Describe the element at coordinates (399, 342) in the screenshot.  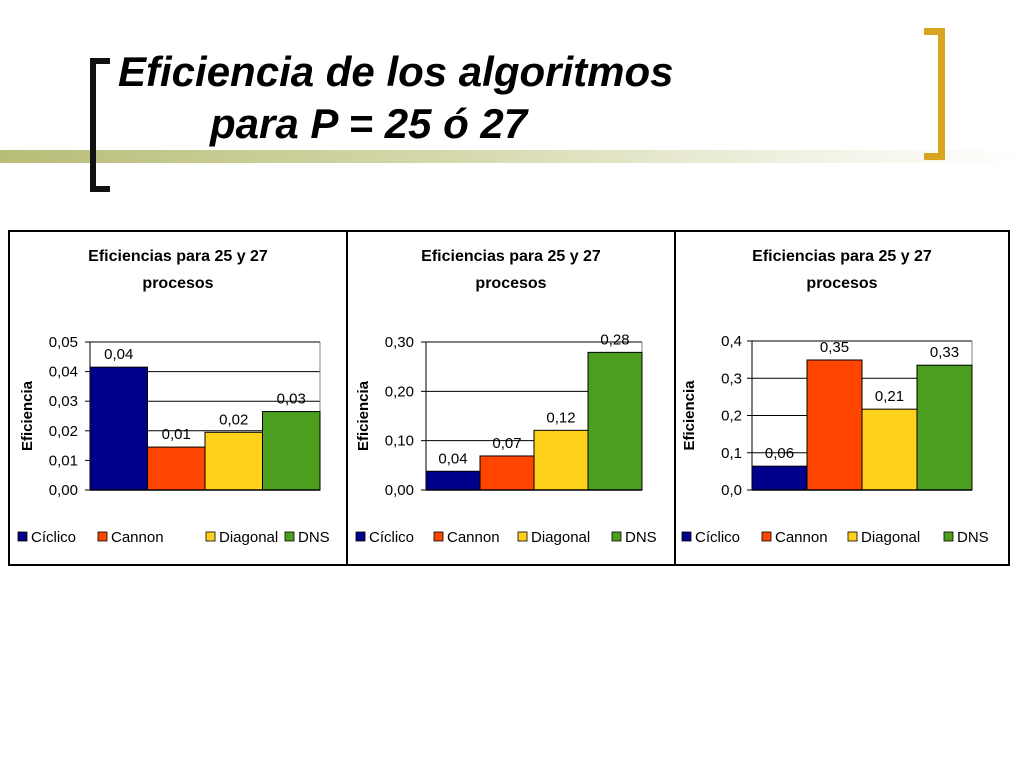
I see `y-tick-label: 0,30` at that location.